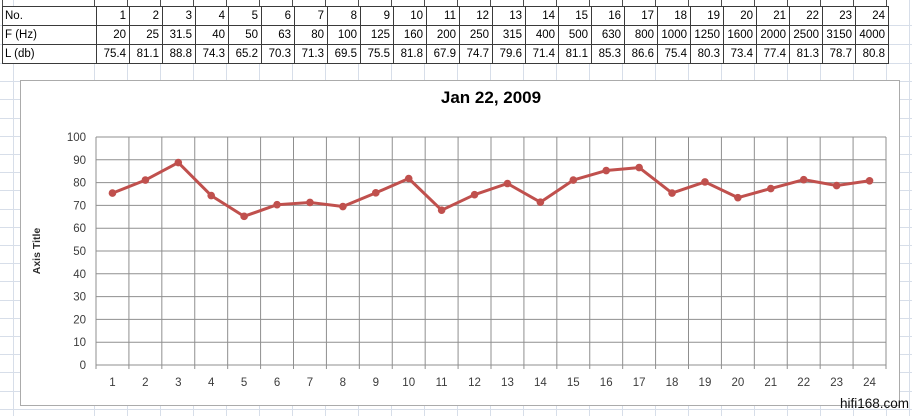  Describe the element at coordinates (641, 35) in the screenshot. I see `table-cell: 800` at that location.